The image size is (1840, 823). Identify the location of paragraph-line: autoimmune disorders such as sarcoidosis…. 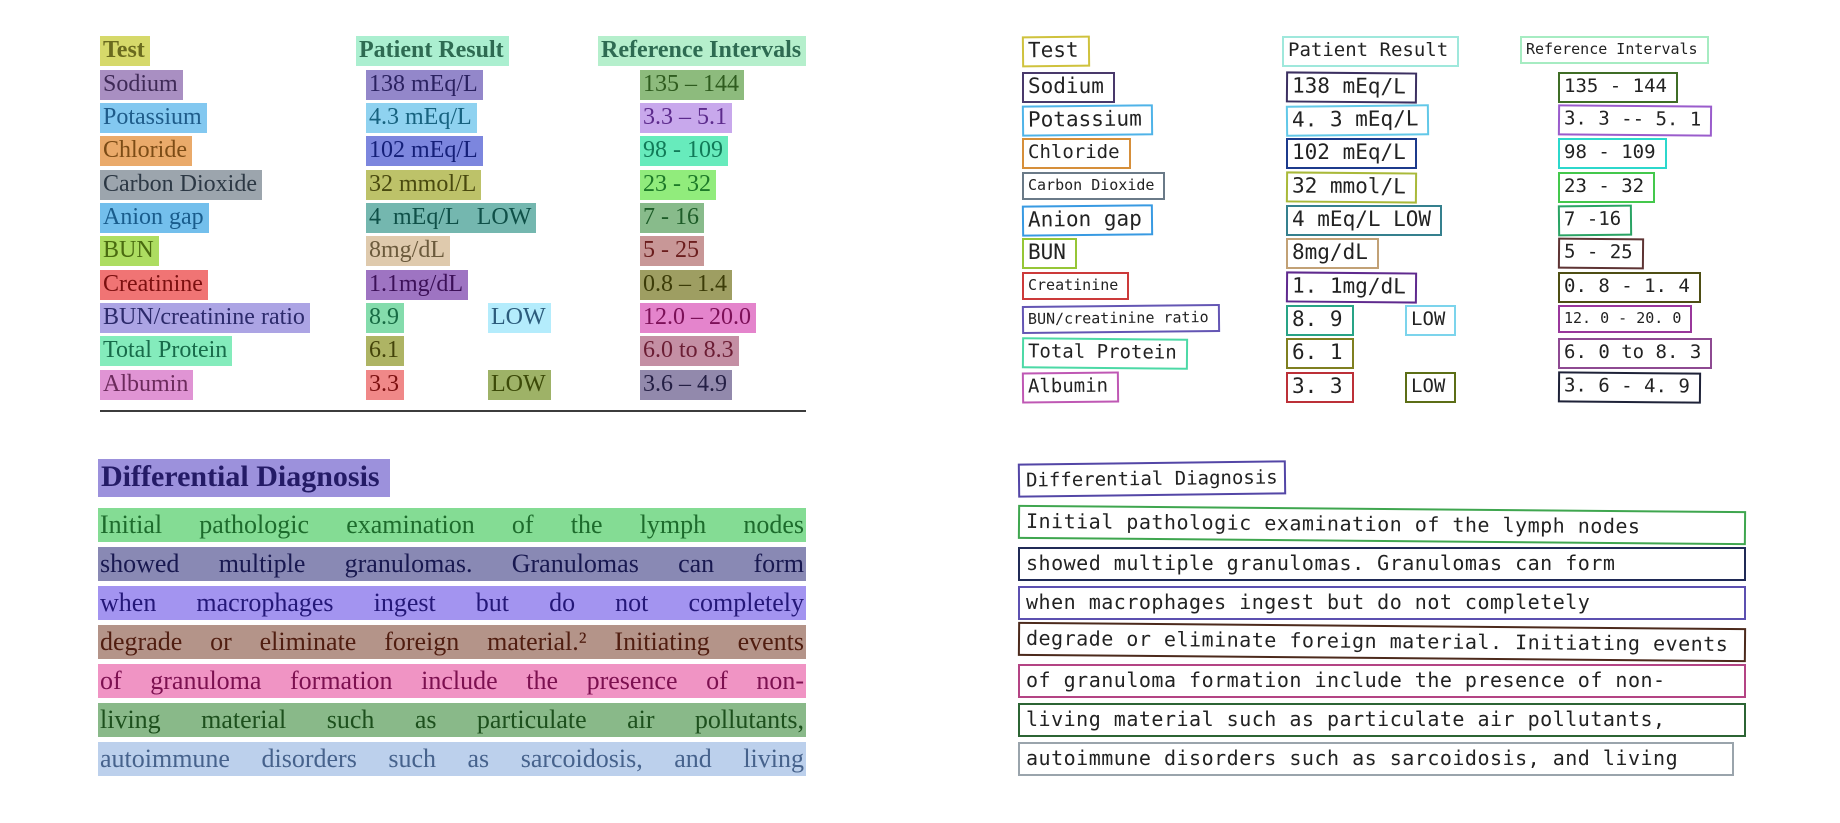
(452, 759).